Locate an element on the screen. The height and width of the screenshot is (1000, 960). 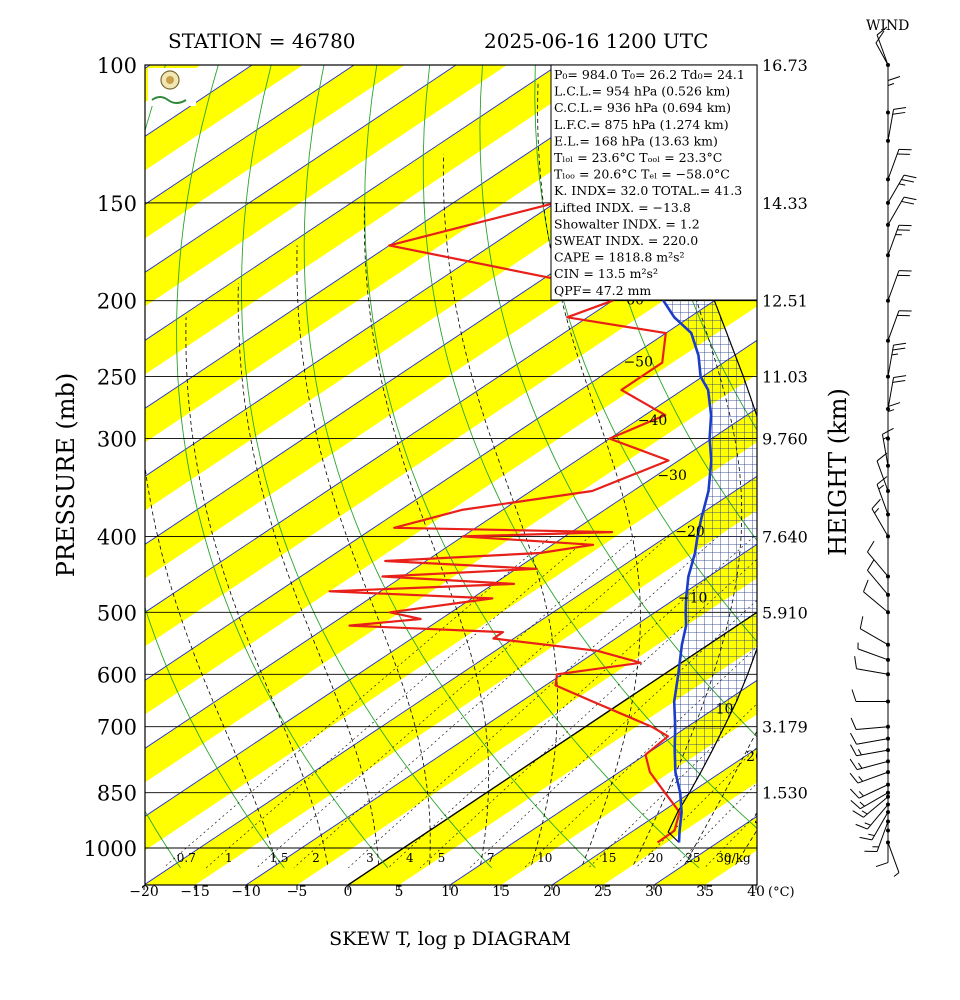
mixing-ratio-label: 7 is located at coordinates (491, 858).